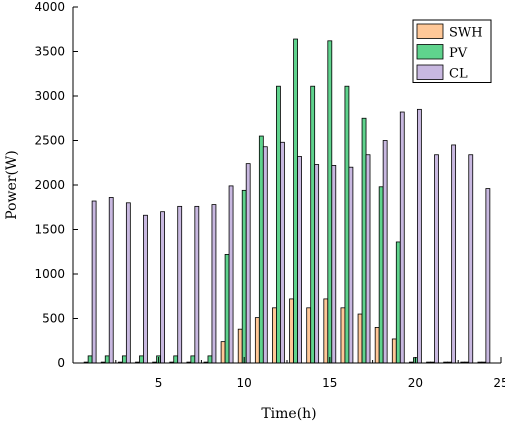 The height and width of the screenshot is (423, 505). I want to click on y-tick-label-1000: 1000, so click(49, 274).